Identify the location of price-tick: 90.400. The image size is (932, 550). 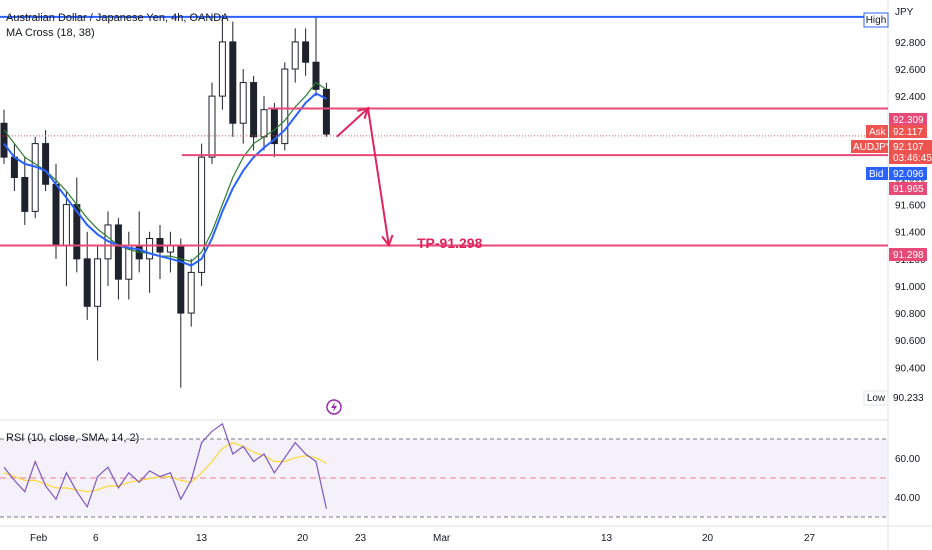
(910, 368).